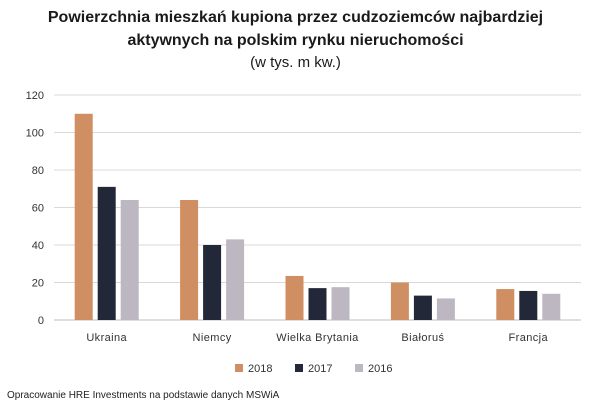 This screenshot has width=591, height=415. Describe the element at coordinates (41, 321) in the screenshot. I see `y-tick-label: 0` at that location.